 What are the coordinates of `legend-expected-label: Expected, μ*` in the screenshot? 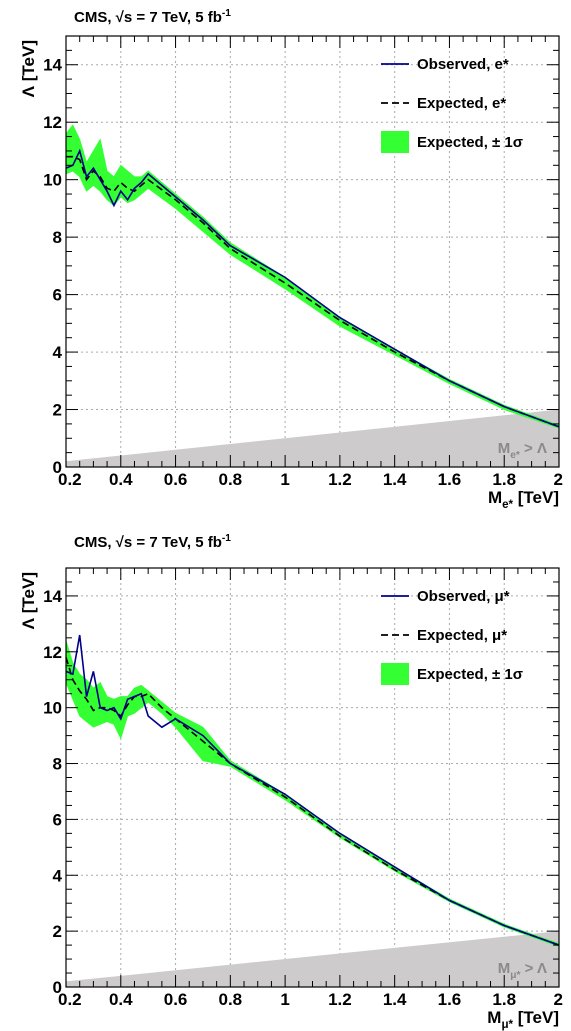 It's located at (462, 635).